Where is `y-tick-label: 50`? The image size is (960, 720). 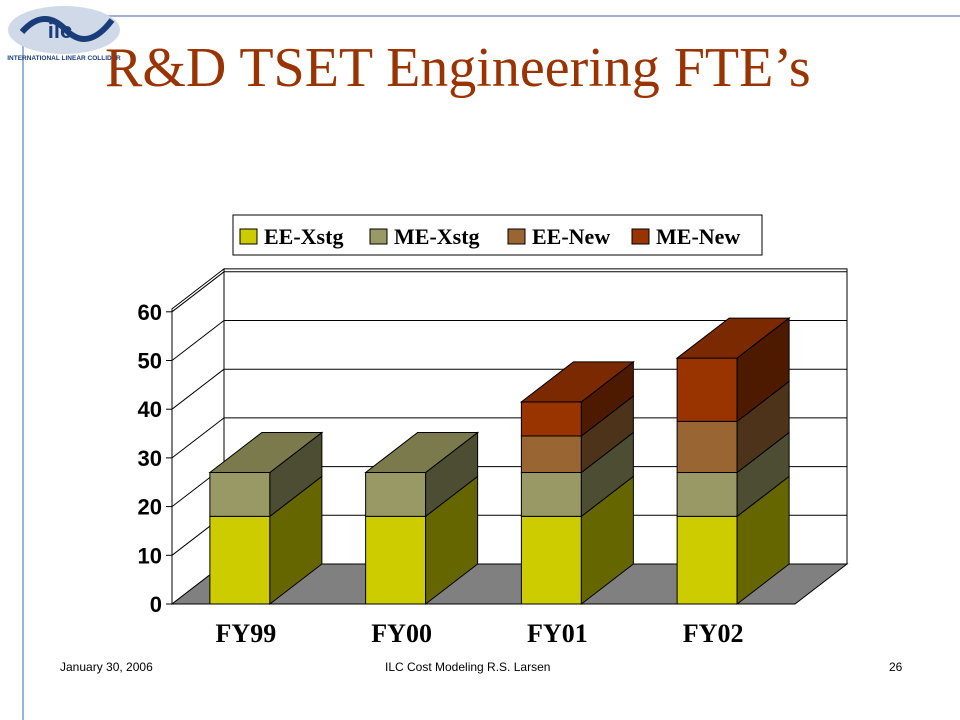
y-tick-label: 50 is located at coordinates (150, 361).